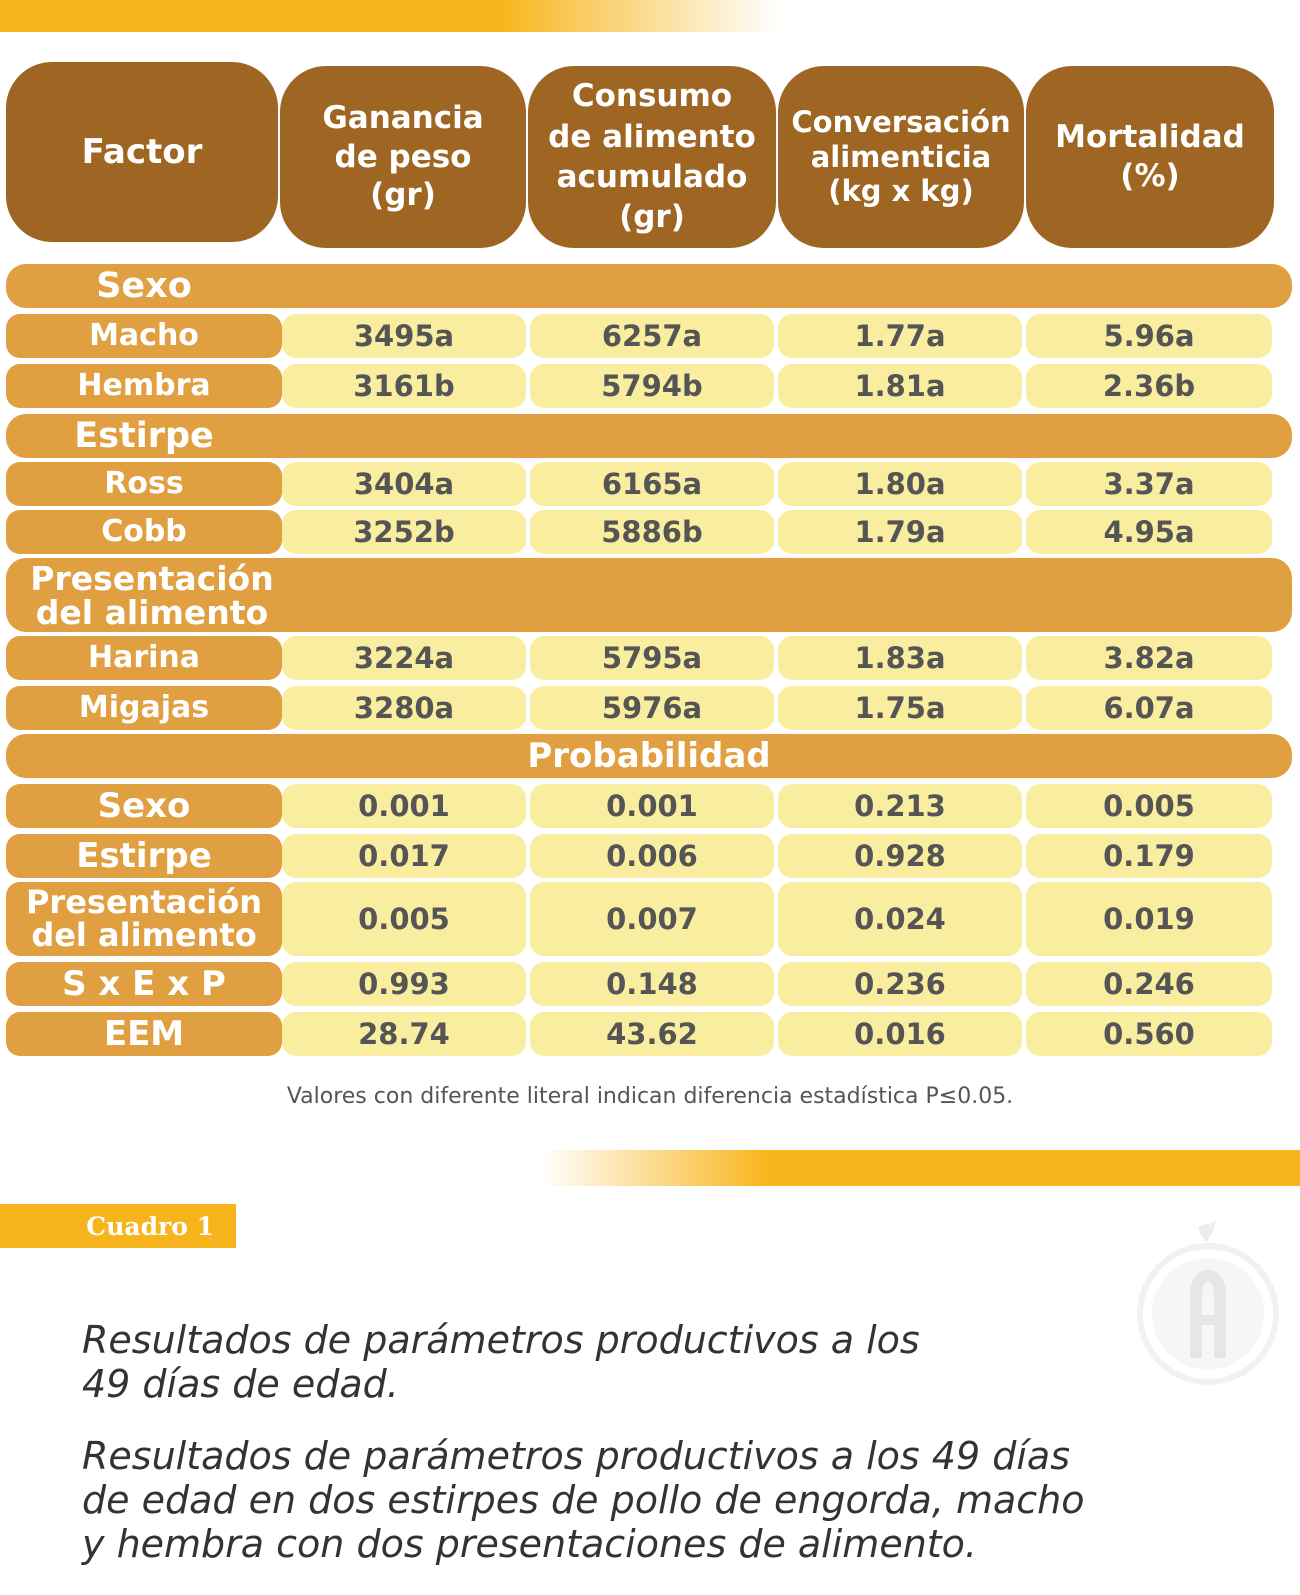 The image size is (1300, 1595). What do you see at coordinates (652, 157) in the screenshot?
I see `header-consumo-de-alimento: Consumo de alimento acumulado (gr)` at bounding box center [652, 157].